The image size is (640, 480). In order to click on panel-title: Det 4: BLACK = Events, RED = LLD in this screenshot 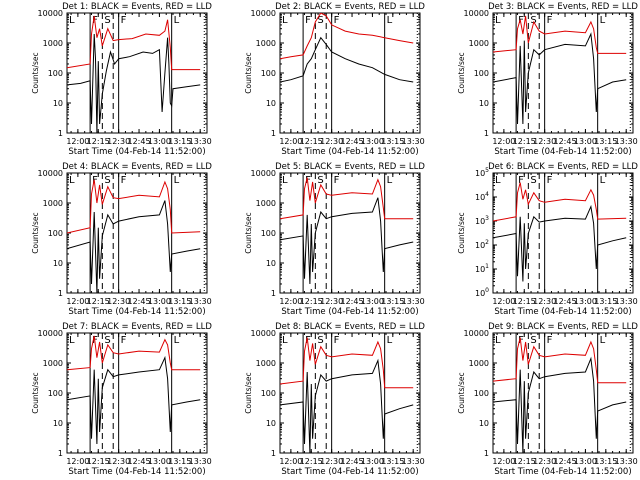, I will do `click(137, 167)`.